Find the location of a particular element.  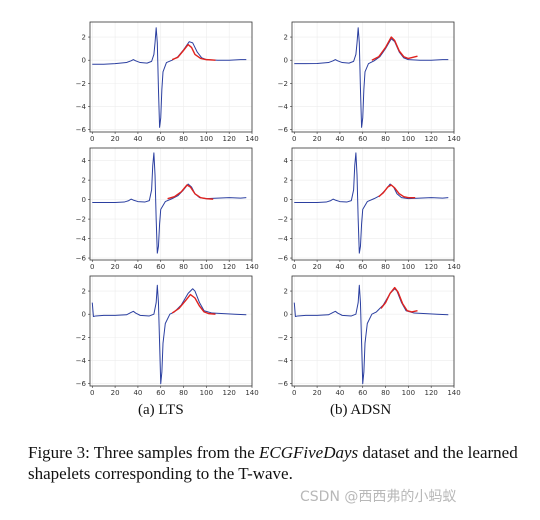

column-label-adsn: (b) ADSN is located at coordinates (361, 410).